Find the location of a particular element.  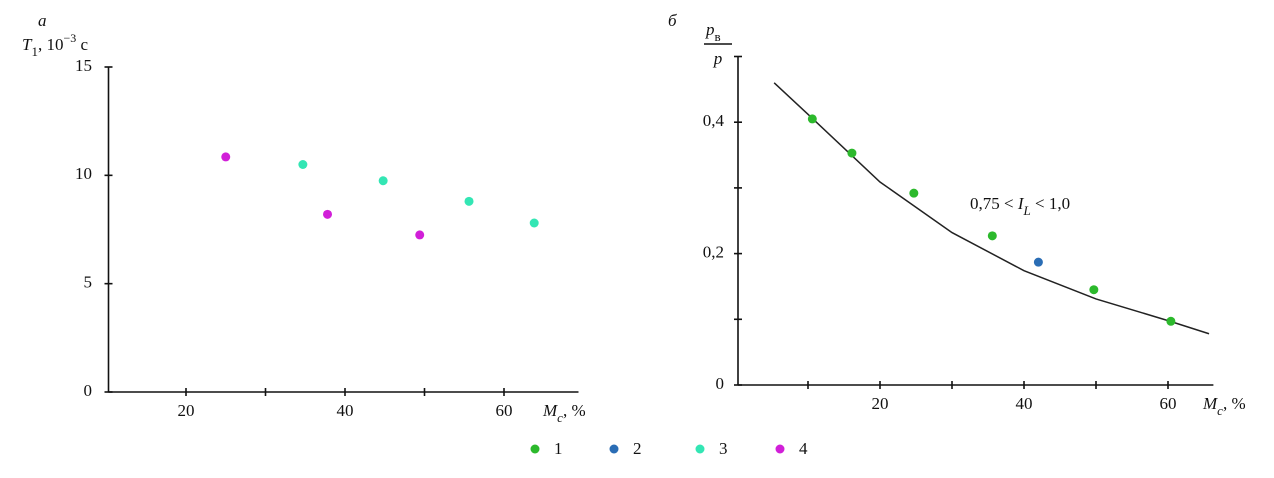

legend-label: 4 is located at coordinates (803, 448).